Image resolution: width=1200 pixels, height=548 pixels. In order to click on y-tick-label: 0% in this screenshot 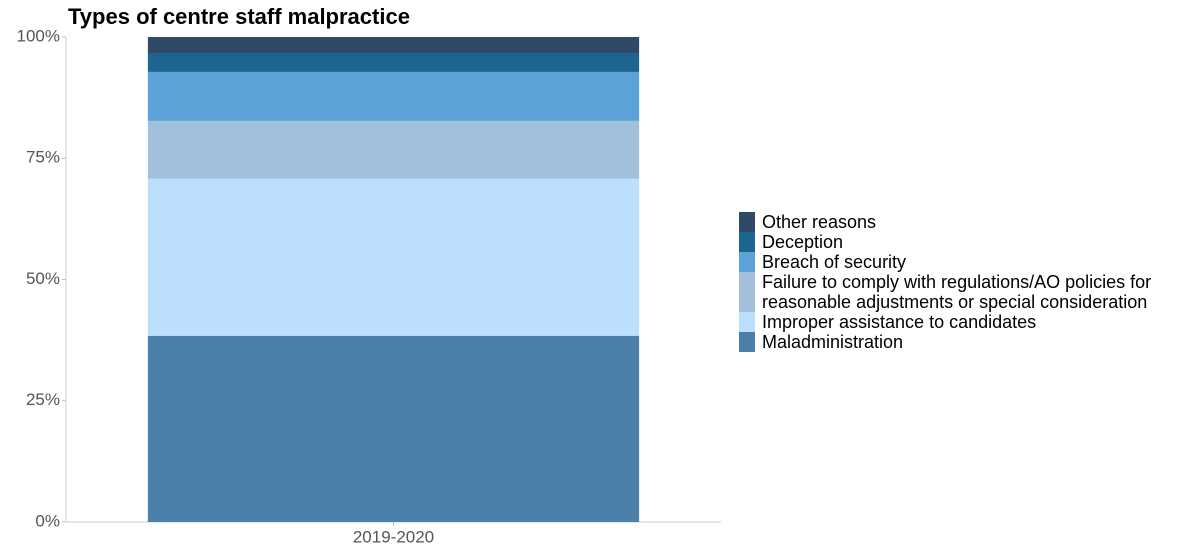, I will do `click(47, 520)`.